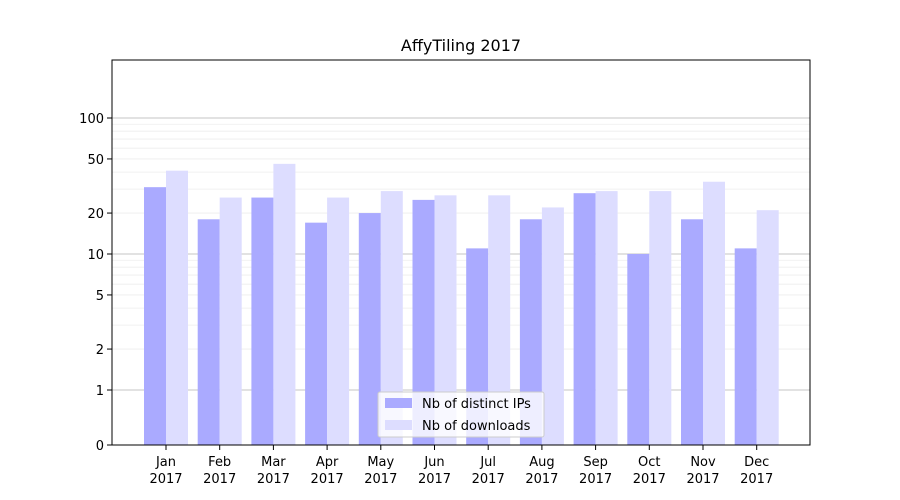 The width and height of the screenshot is (900, 500). I want to click on y-tick-label: 50, so click(95, 160).